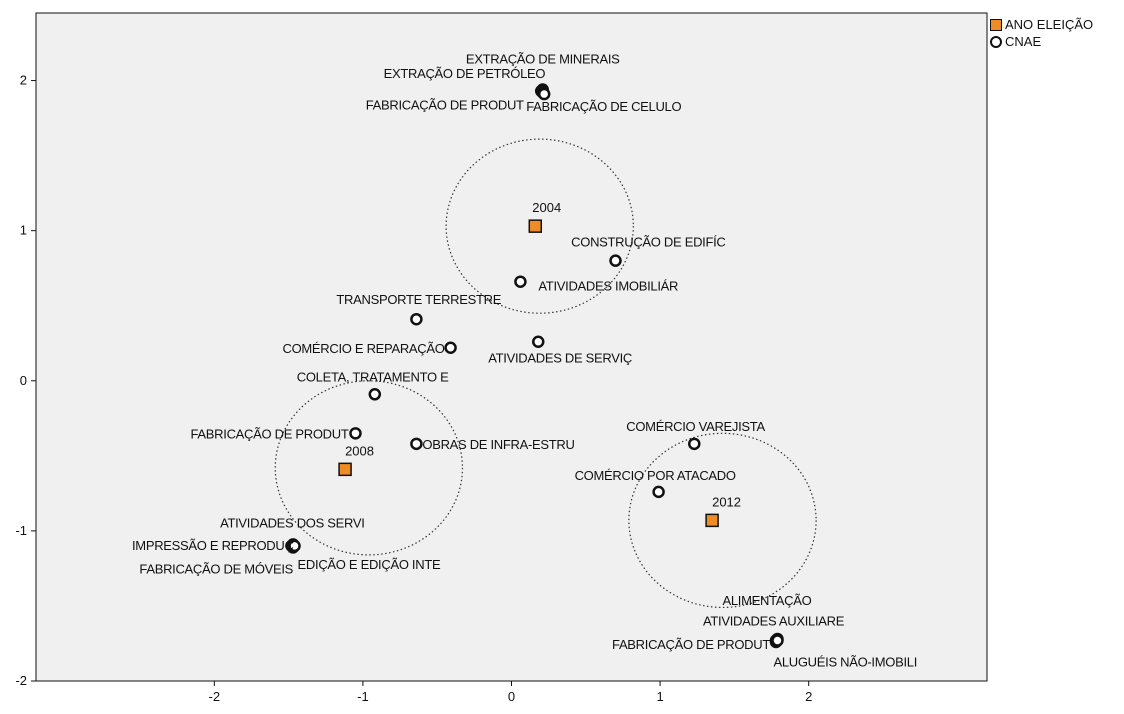  What do you see at coordinates (535, 226) in the screenshot?
I see `point-square-2004` at bounding box center [535, 226].